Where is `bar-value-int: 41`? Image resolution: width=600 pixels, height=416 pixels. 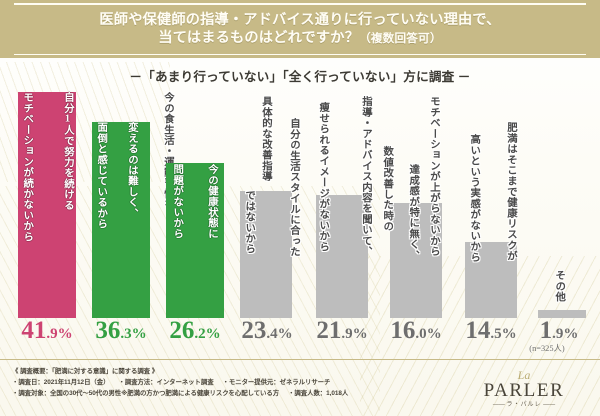
bar-value-int: 41 is located at coordinates (34, 330).